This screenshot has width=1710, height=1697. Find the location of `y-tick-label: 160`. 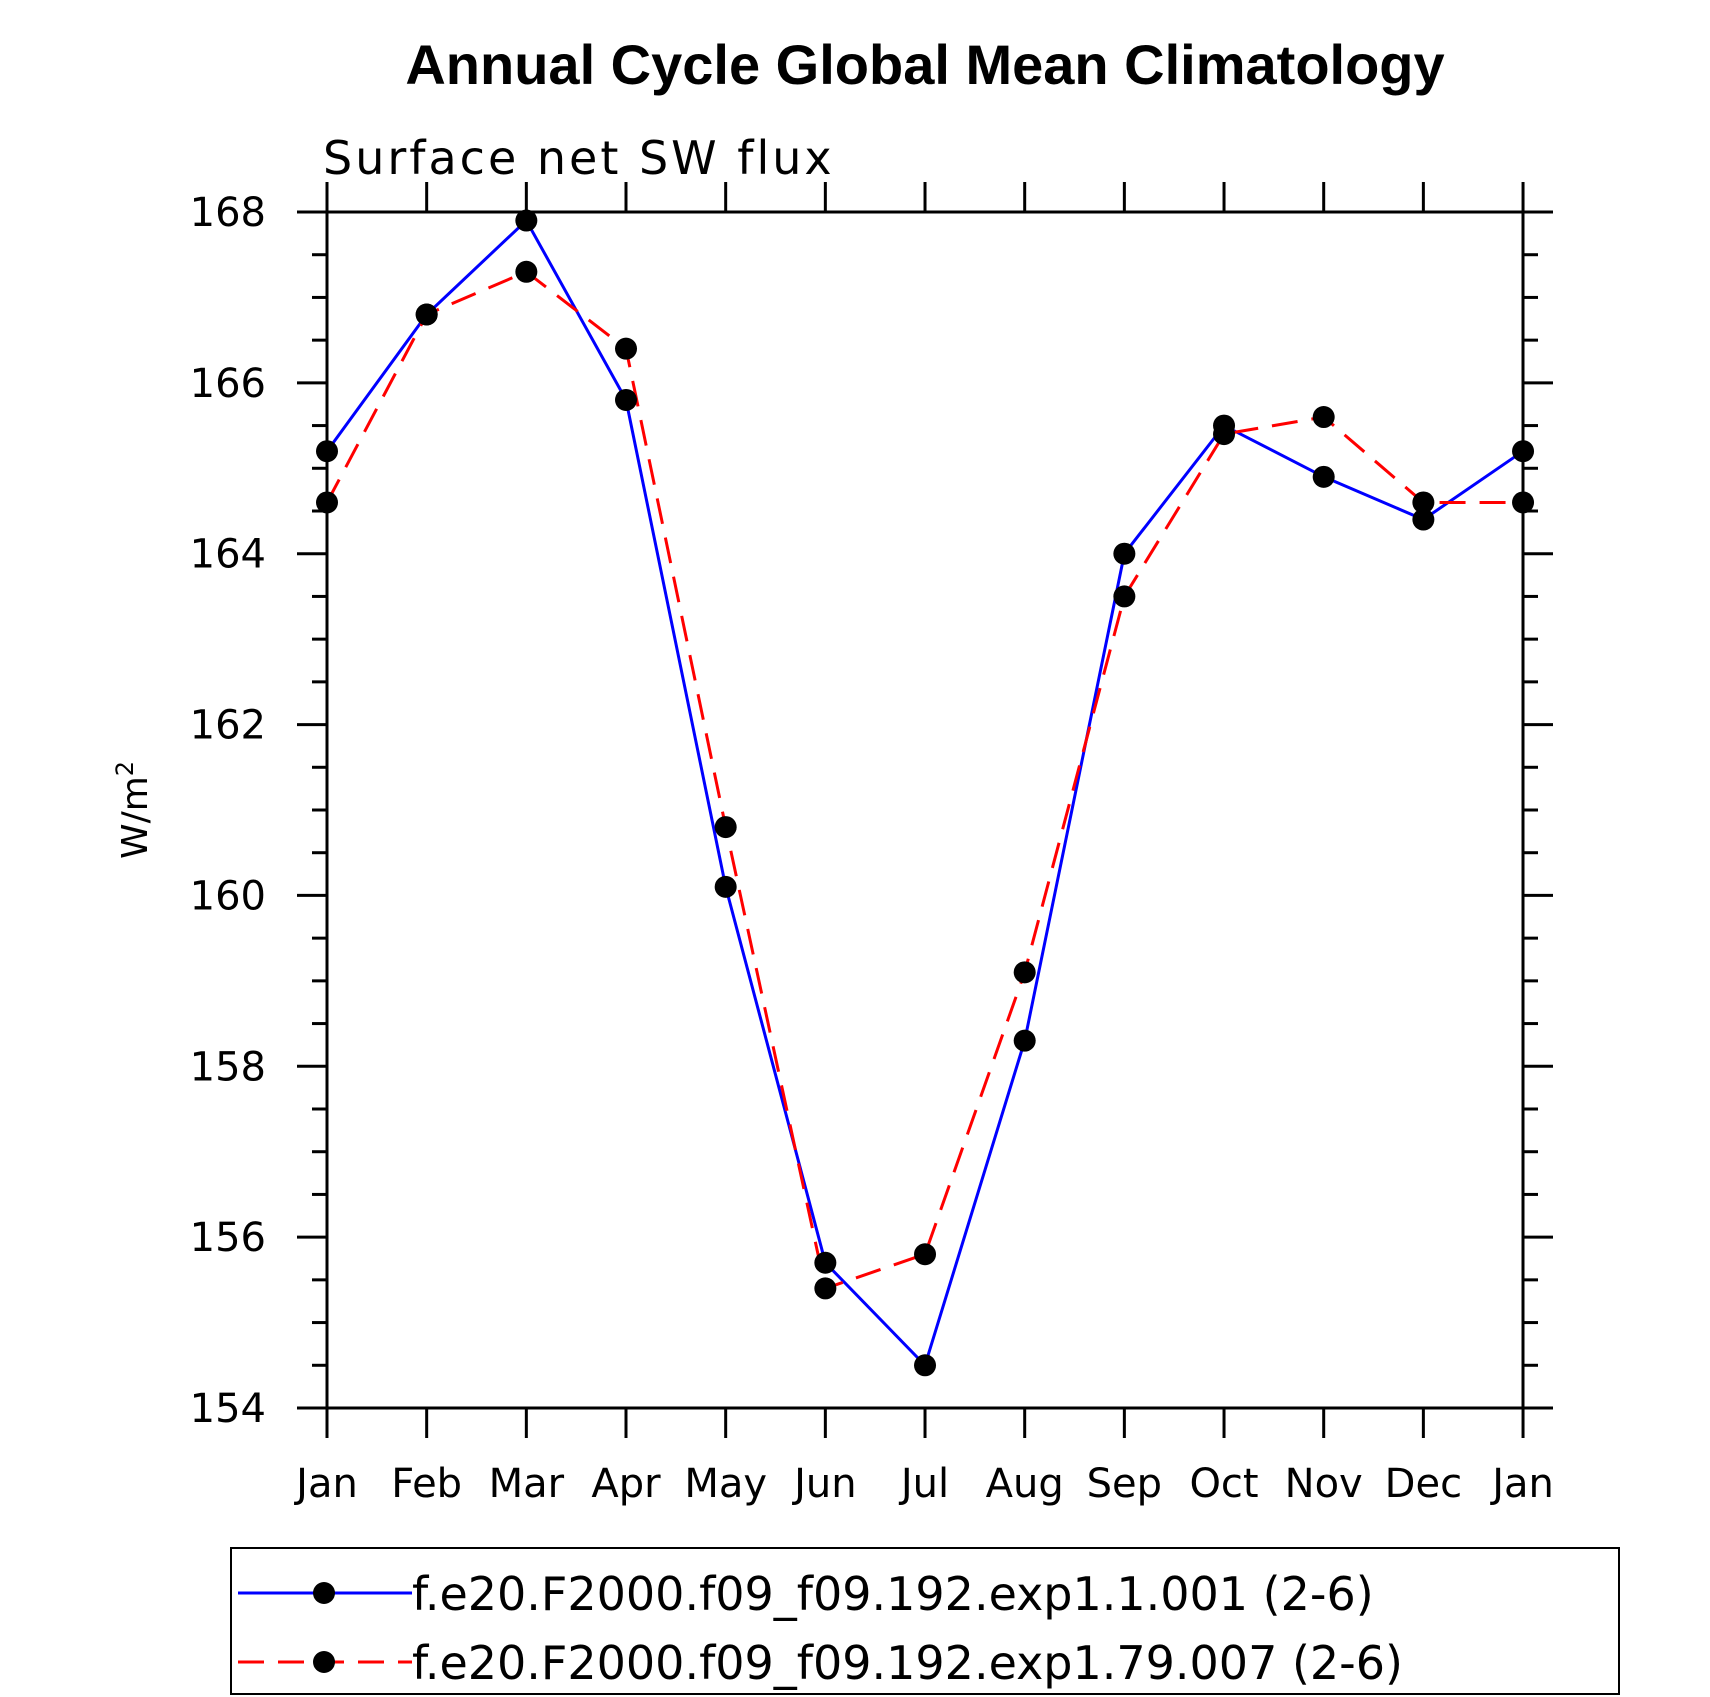

y-tick-label: 160 is located at coordinates (228, 896).